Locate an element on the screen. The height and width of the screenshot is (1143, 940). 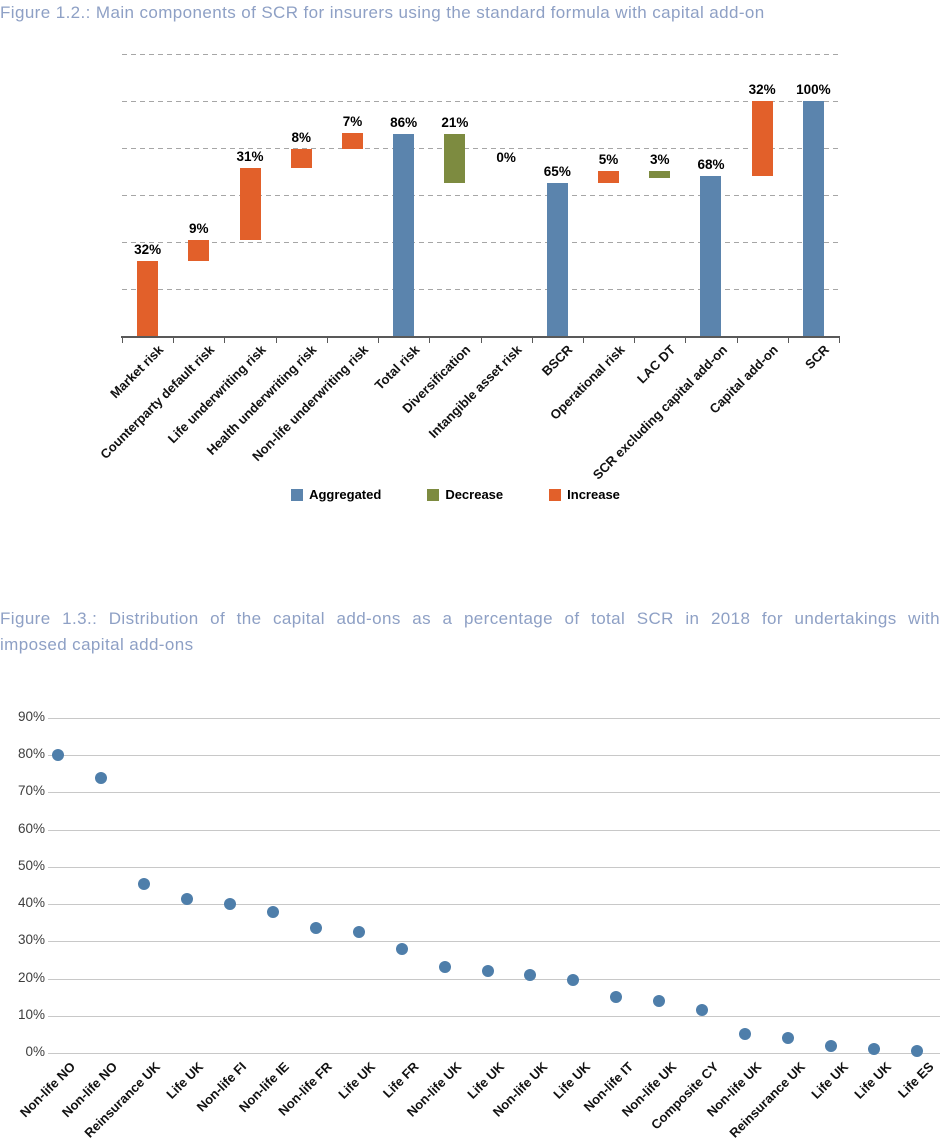
y-axis-tick-label: 30% is located at coordinates (31, 940).